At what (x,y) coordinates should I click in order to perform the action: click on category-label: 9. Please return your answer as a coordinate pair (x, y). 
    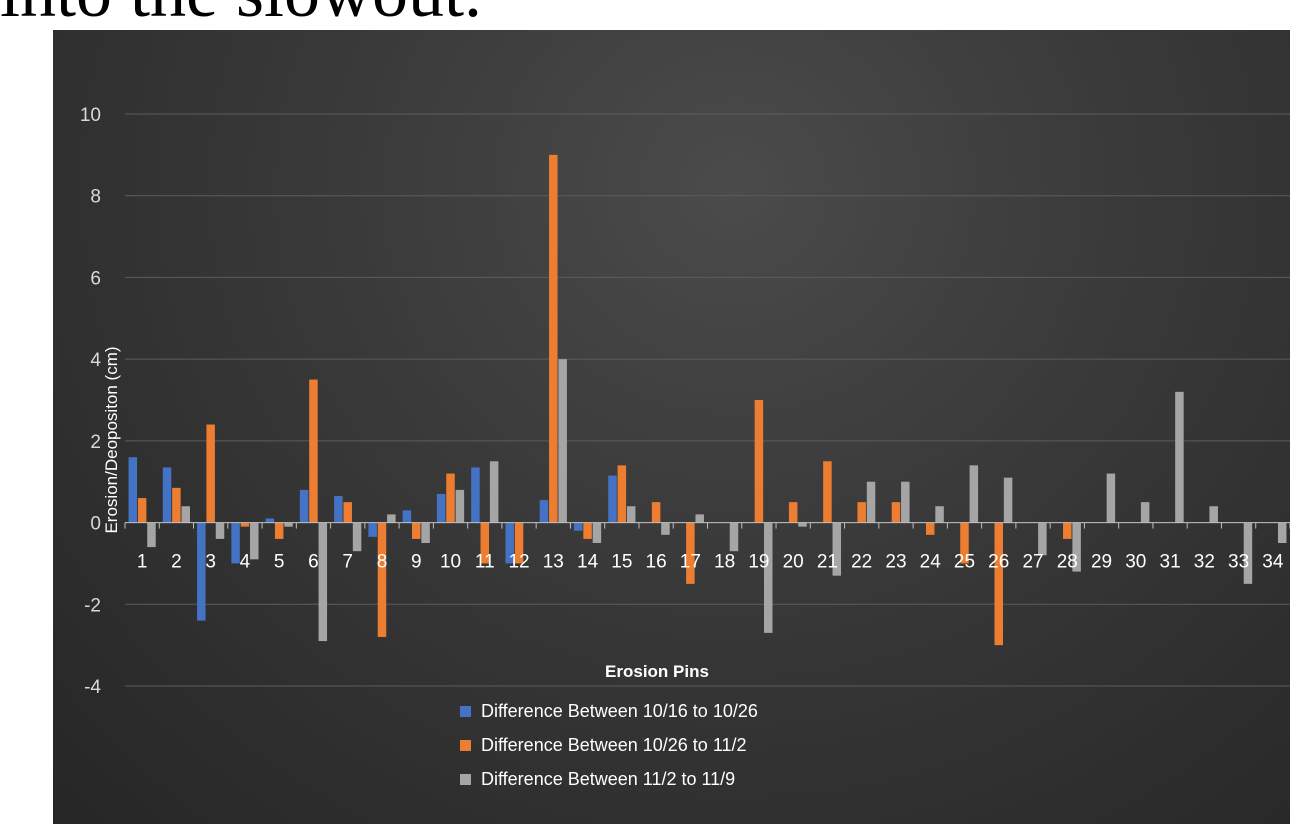
    Looking at the image, I should click on (416, 562).